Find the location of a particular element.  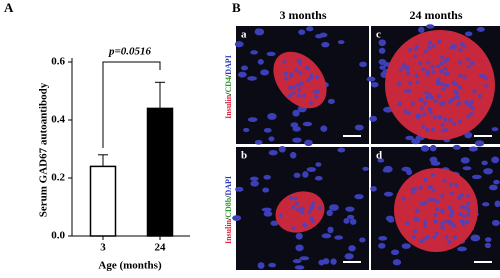

y-tick-label: 0.0 is located at coordinates (58, 236).